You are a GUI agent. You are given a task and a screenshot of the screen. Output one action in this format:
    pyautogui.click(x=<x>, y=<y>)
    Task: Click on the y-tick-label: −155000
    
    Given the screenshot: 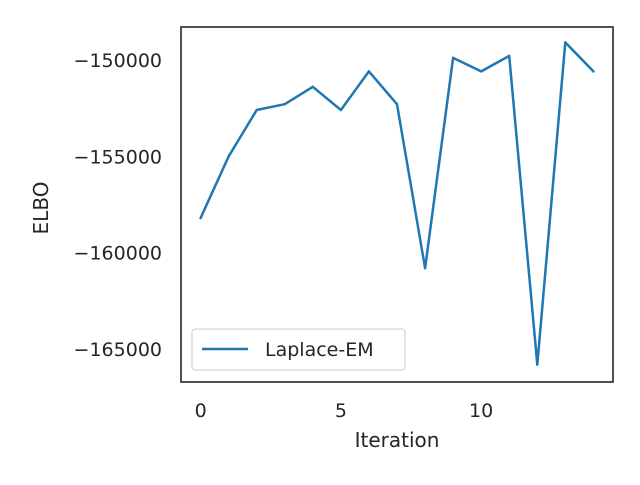 What is the action you would take?
    pyautogui.click(x=118, y=157)
    